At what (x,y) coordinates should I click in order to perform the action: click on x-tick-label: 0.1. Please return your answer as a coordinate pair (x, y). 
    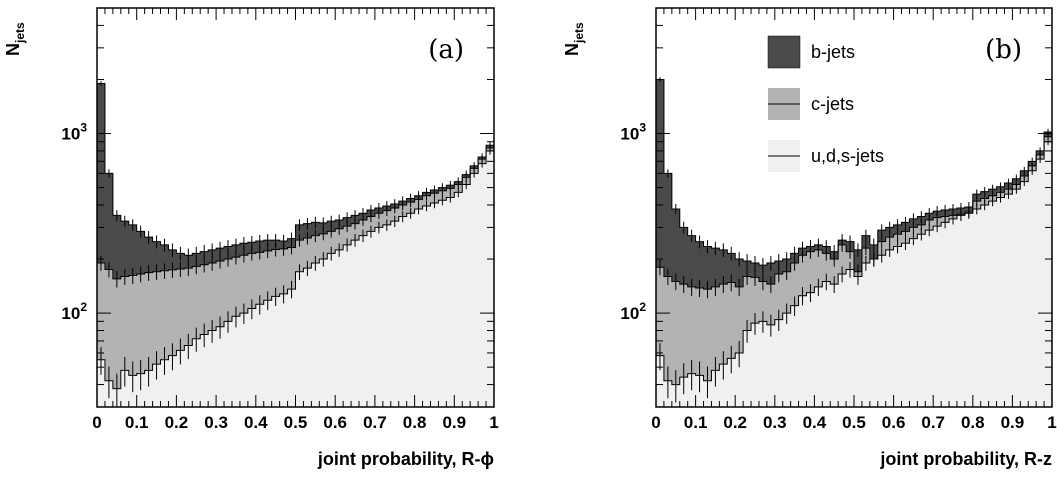
    Looking at the image, I should click on (696, 422).